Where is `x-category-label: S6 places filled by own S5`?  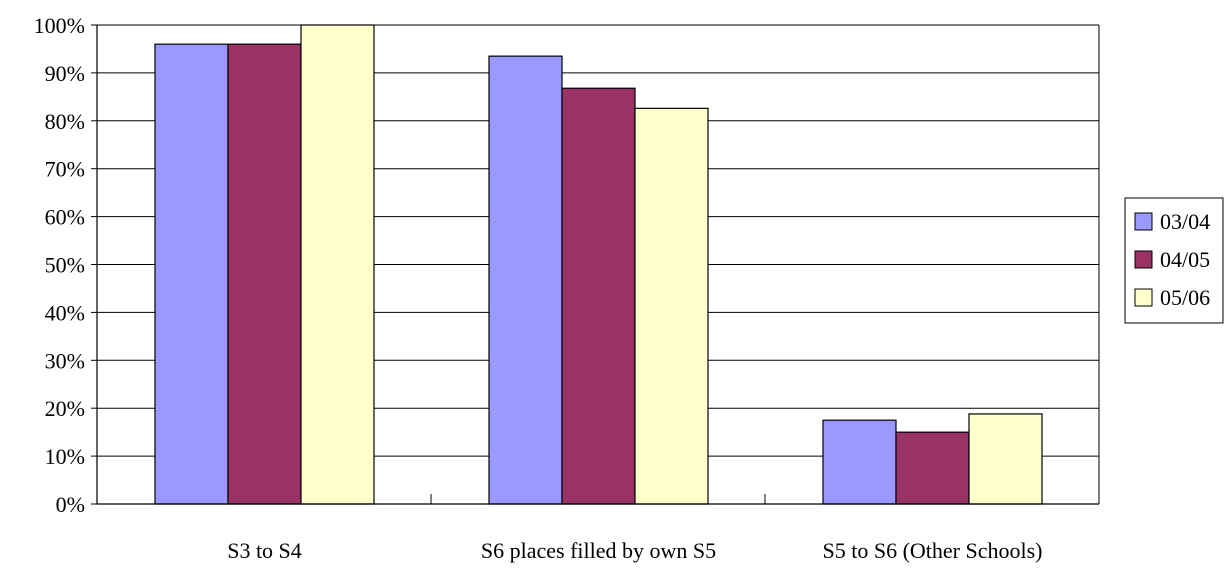 x-category-label: S6 places filled by own S5 is located at coordinates (598, 550).